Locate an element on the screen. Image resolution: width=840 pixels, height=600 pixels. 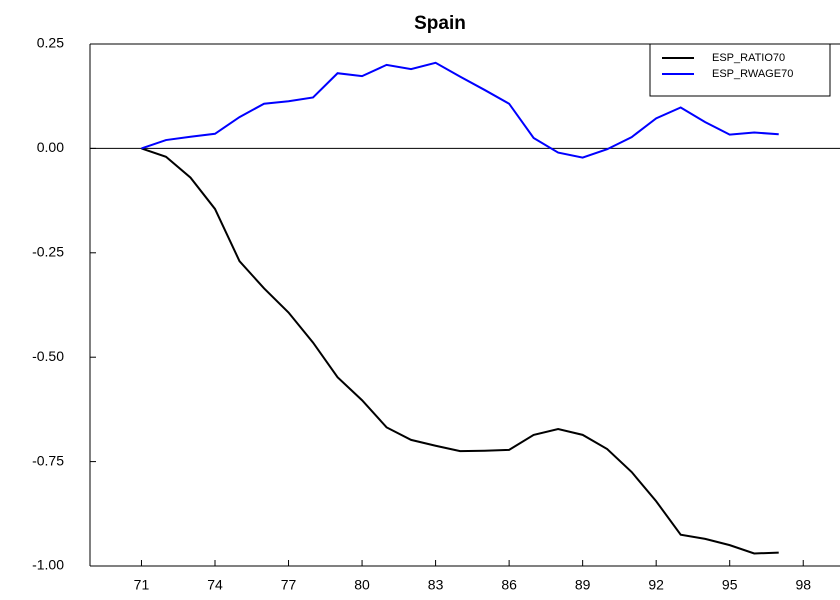
x-tick-label: 71 is located at coordinates (142, 585).